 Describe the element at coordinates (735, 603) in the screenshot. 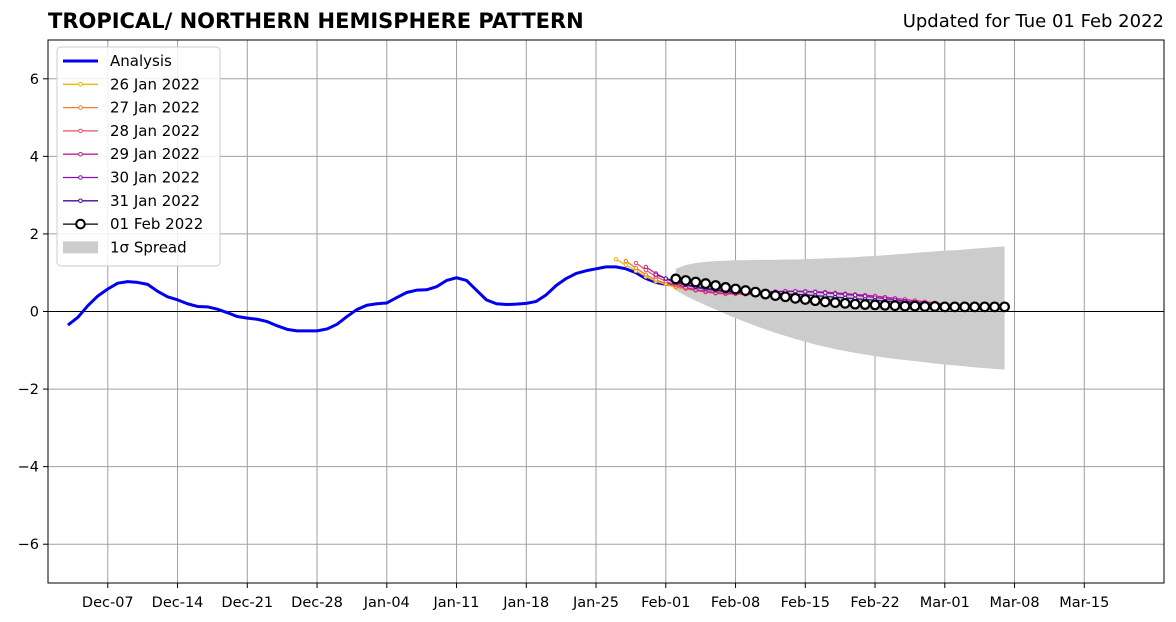

I see `x-tick-label: Feb-08` at that location.